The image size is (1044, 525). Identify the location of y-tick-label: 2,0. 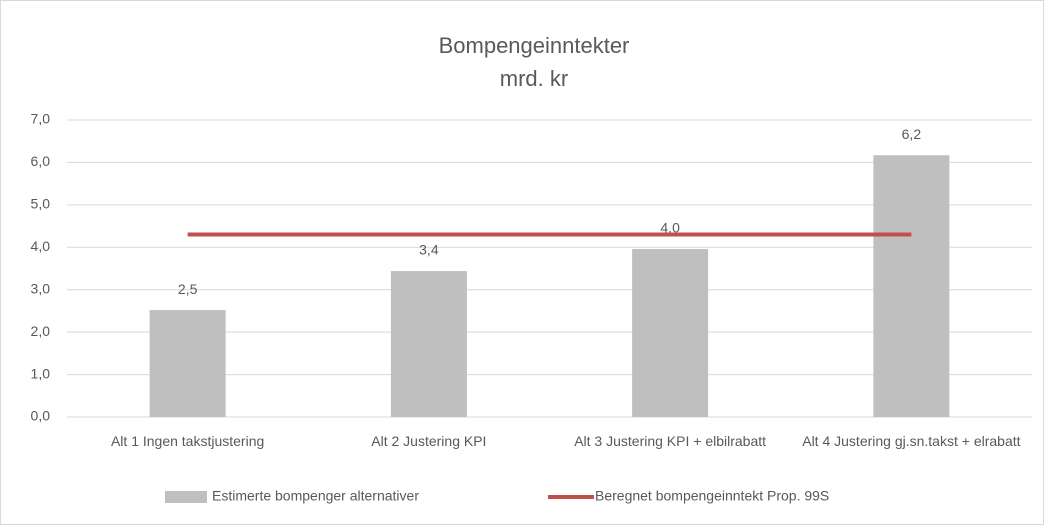
(41, 331).